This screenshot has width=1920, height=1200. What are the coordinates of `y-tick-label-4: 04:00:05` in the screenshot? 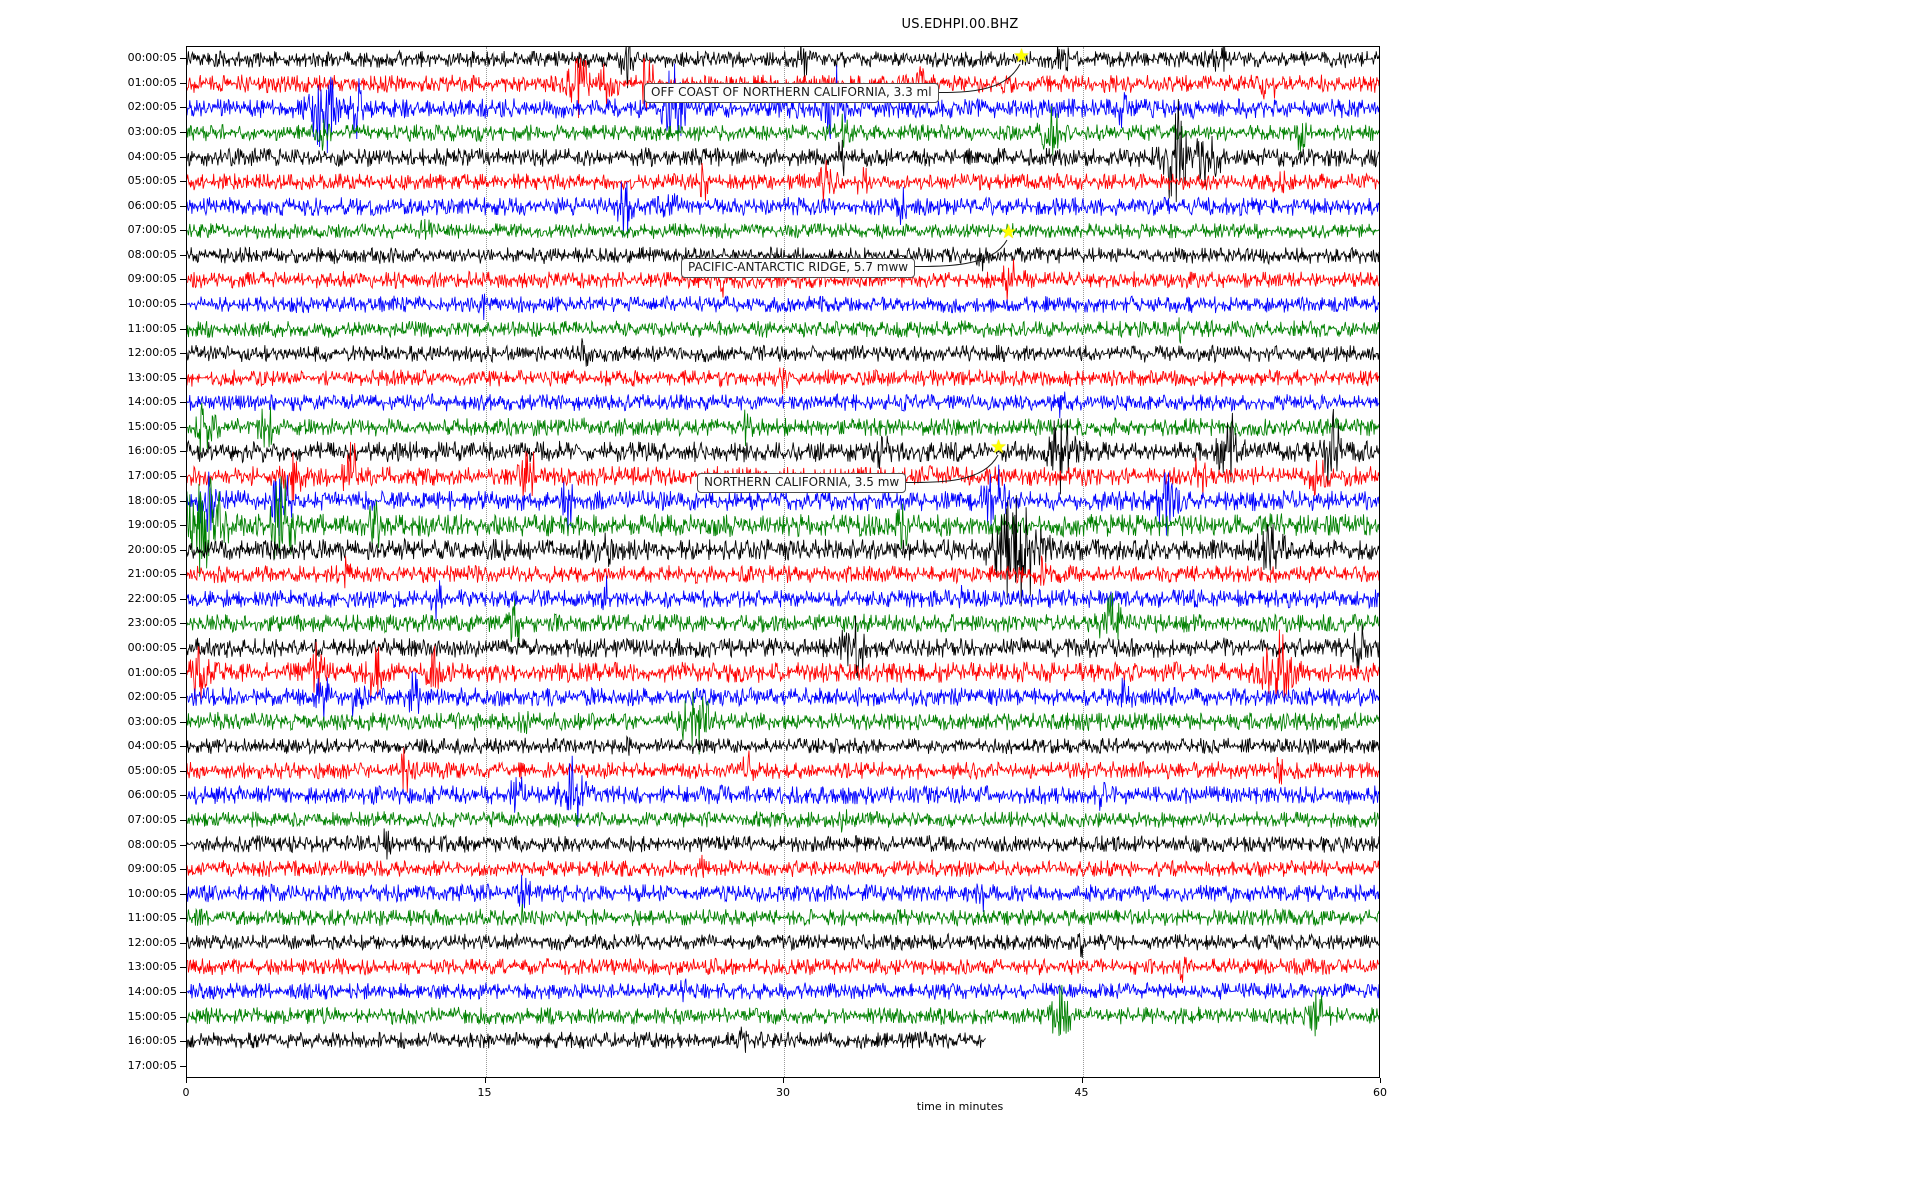 It's located at (152, 156).